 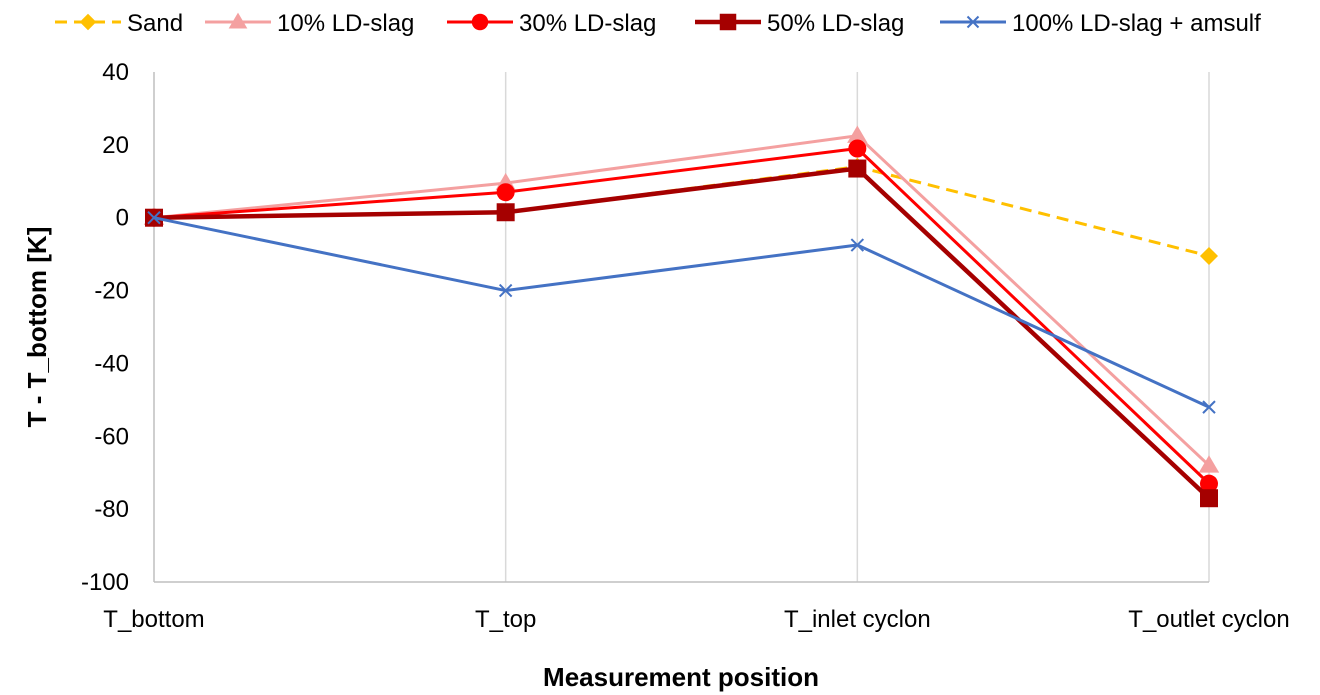 I want to click on legend-entry: 30% LD-slag, so click(x=551, y=23).